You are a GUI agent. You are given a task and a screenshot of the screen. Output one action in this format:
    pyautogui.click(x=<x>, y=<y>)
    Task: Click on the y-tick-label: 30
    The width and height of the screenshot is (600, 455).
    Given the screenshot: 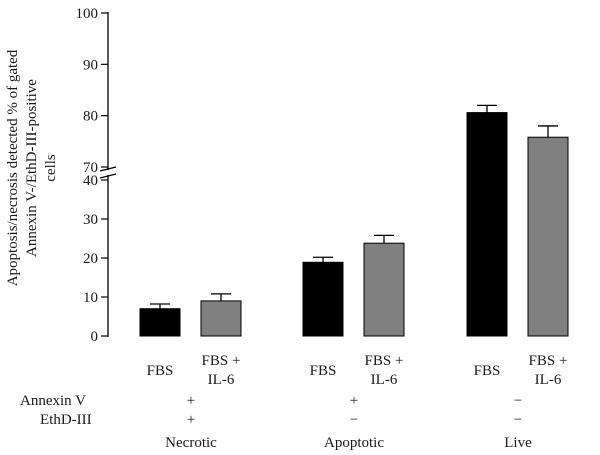 What is the action you would take?
    pyautogui.click(x=90, y=220)
    